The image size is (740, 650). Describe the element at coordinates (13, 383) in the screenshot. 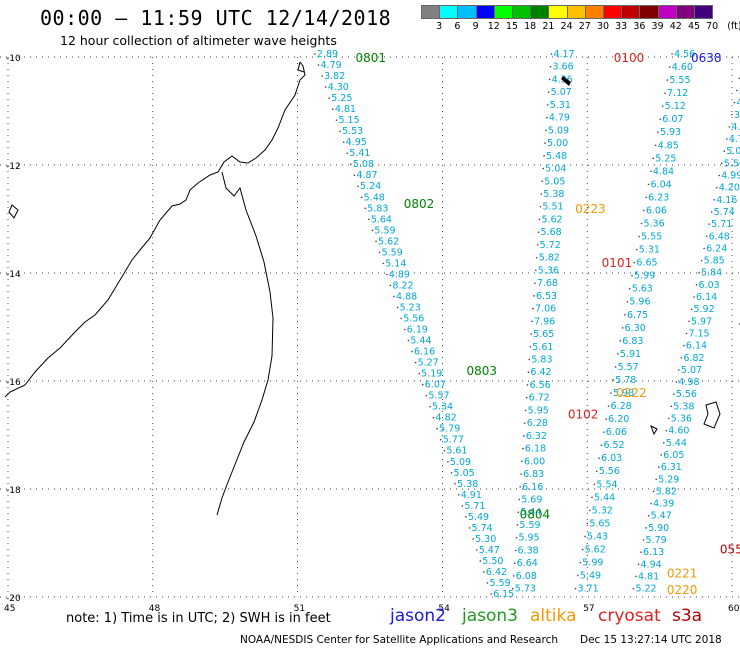

I see `lat-label: -16` at that location.